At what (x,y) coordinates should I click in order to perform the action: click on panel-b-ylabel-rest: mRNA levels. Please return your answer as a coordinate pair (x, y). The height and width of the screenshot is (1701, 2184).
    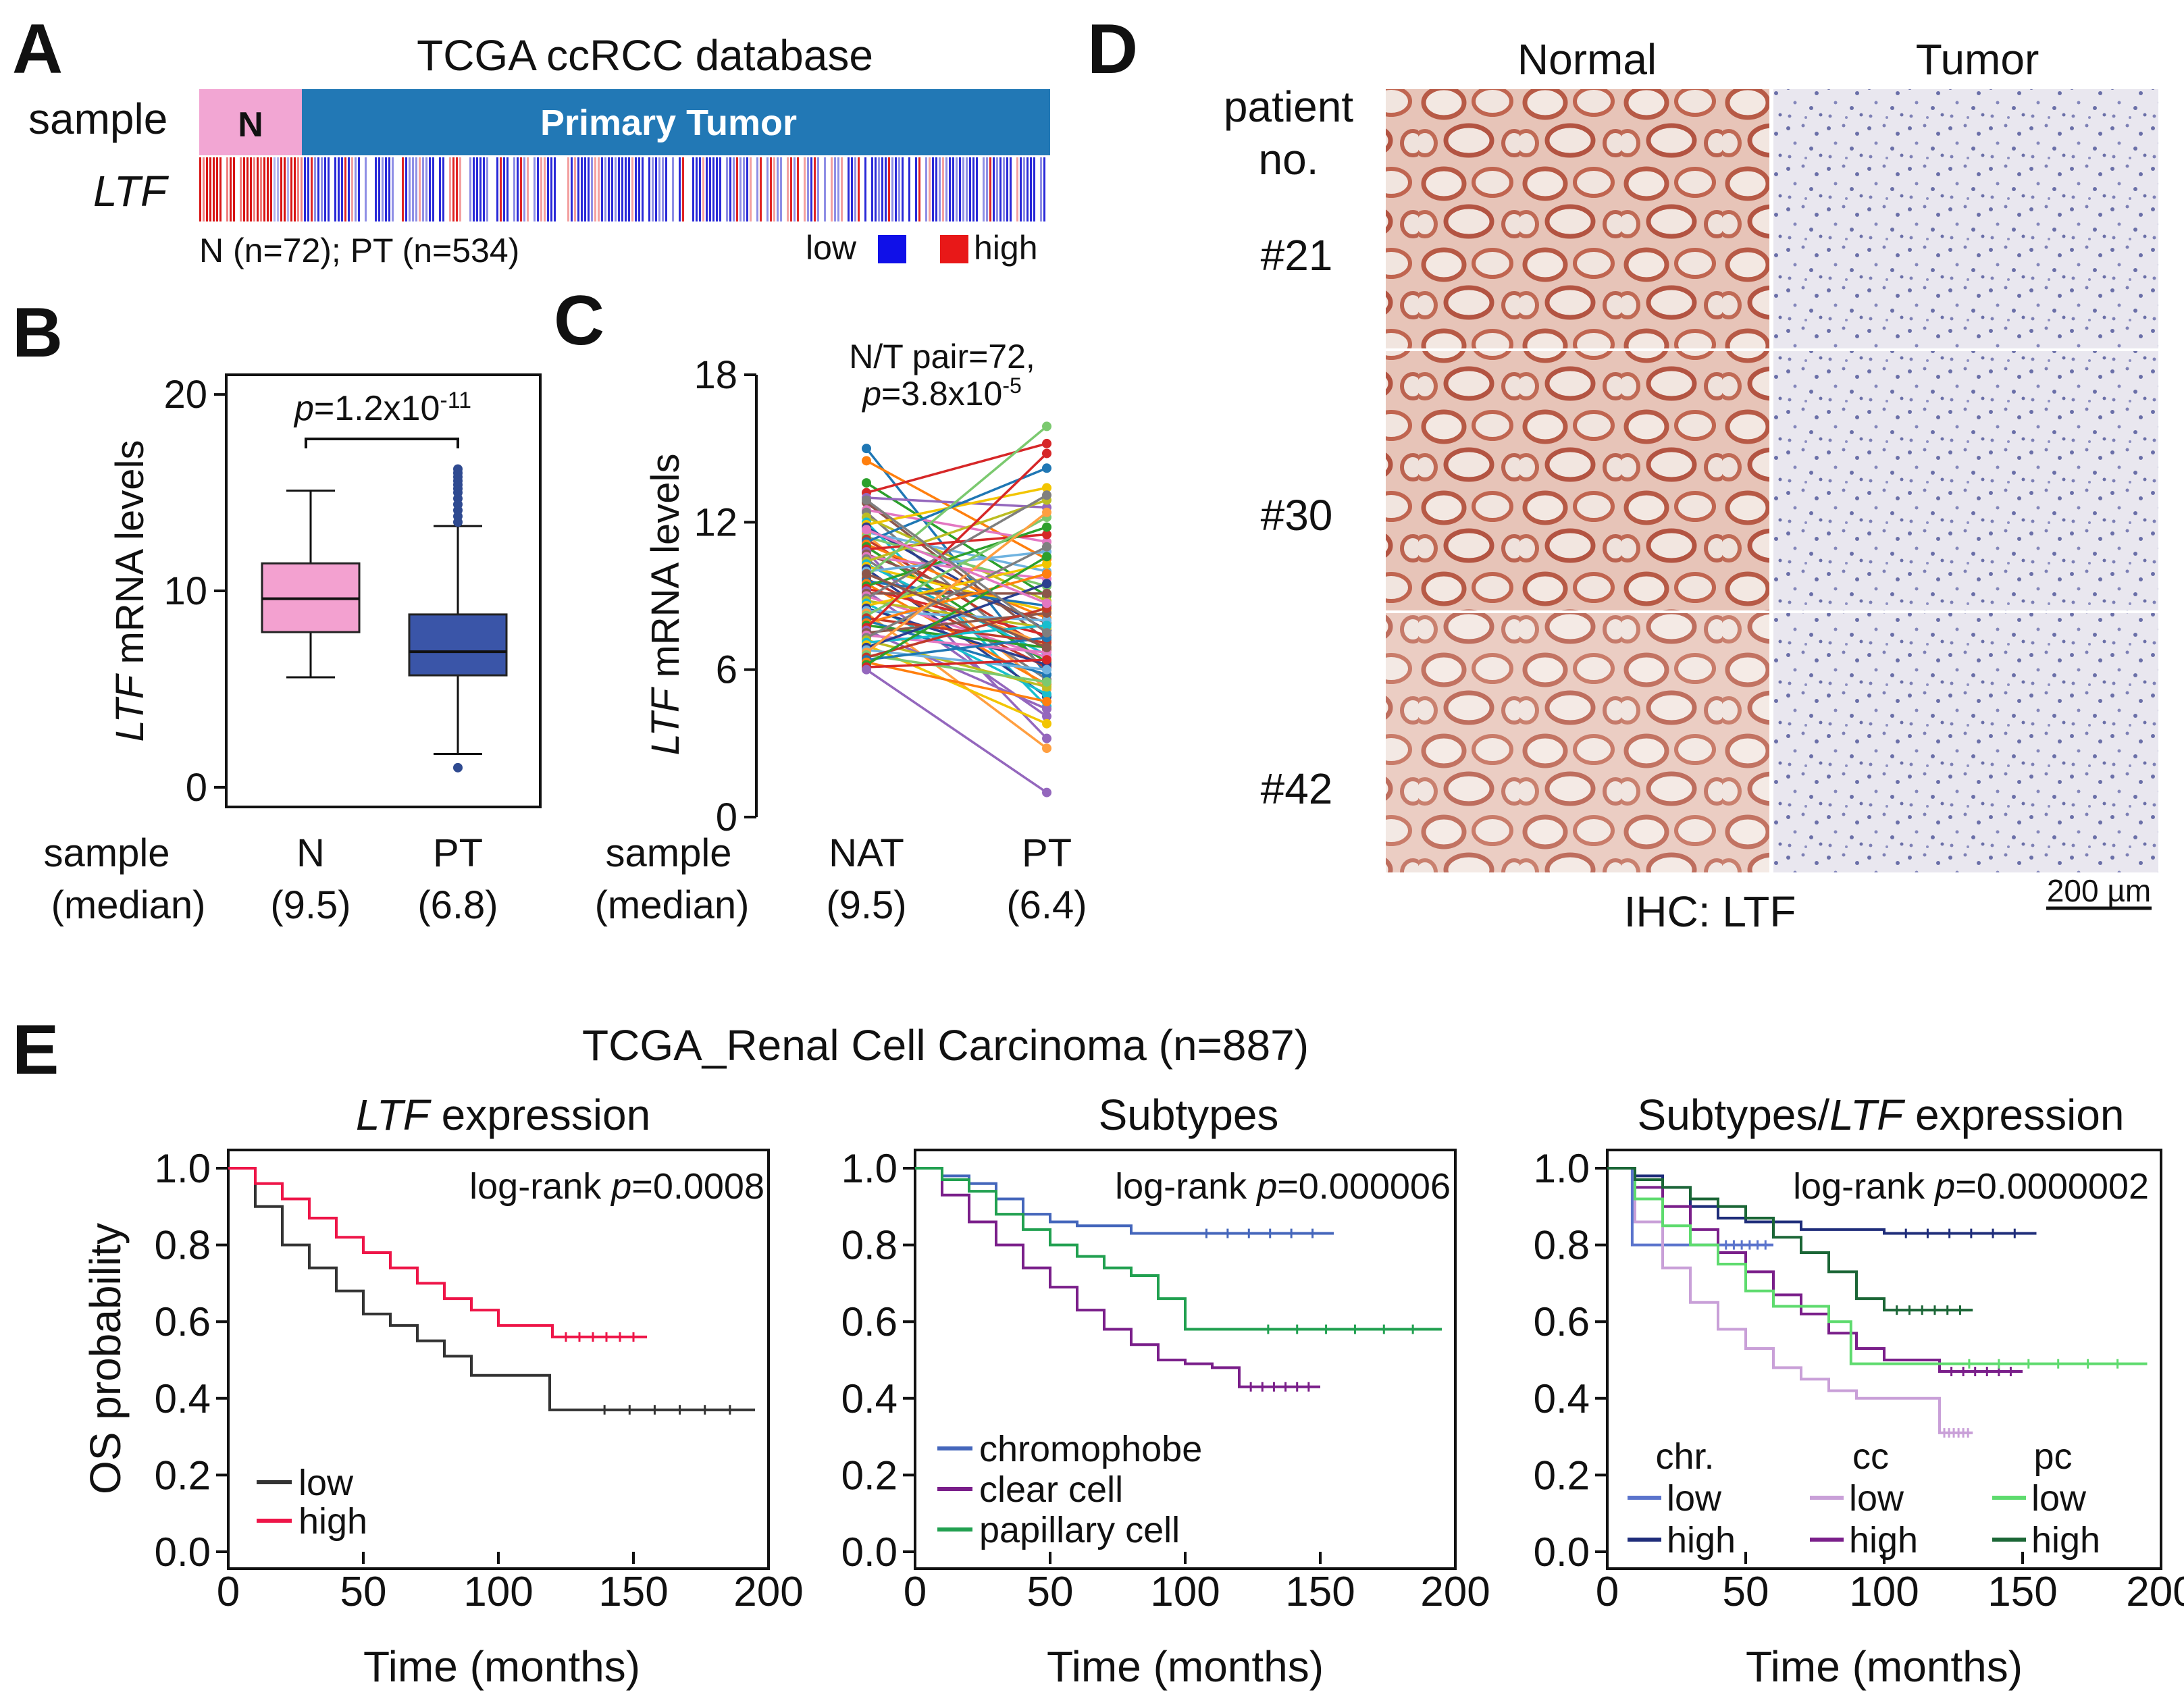
    Looking at the image, I should click on (130, 557).